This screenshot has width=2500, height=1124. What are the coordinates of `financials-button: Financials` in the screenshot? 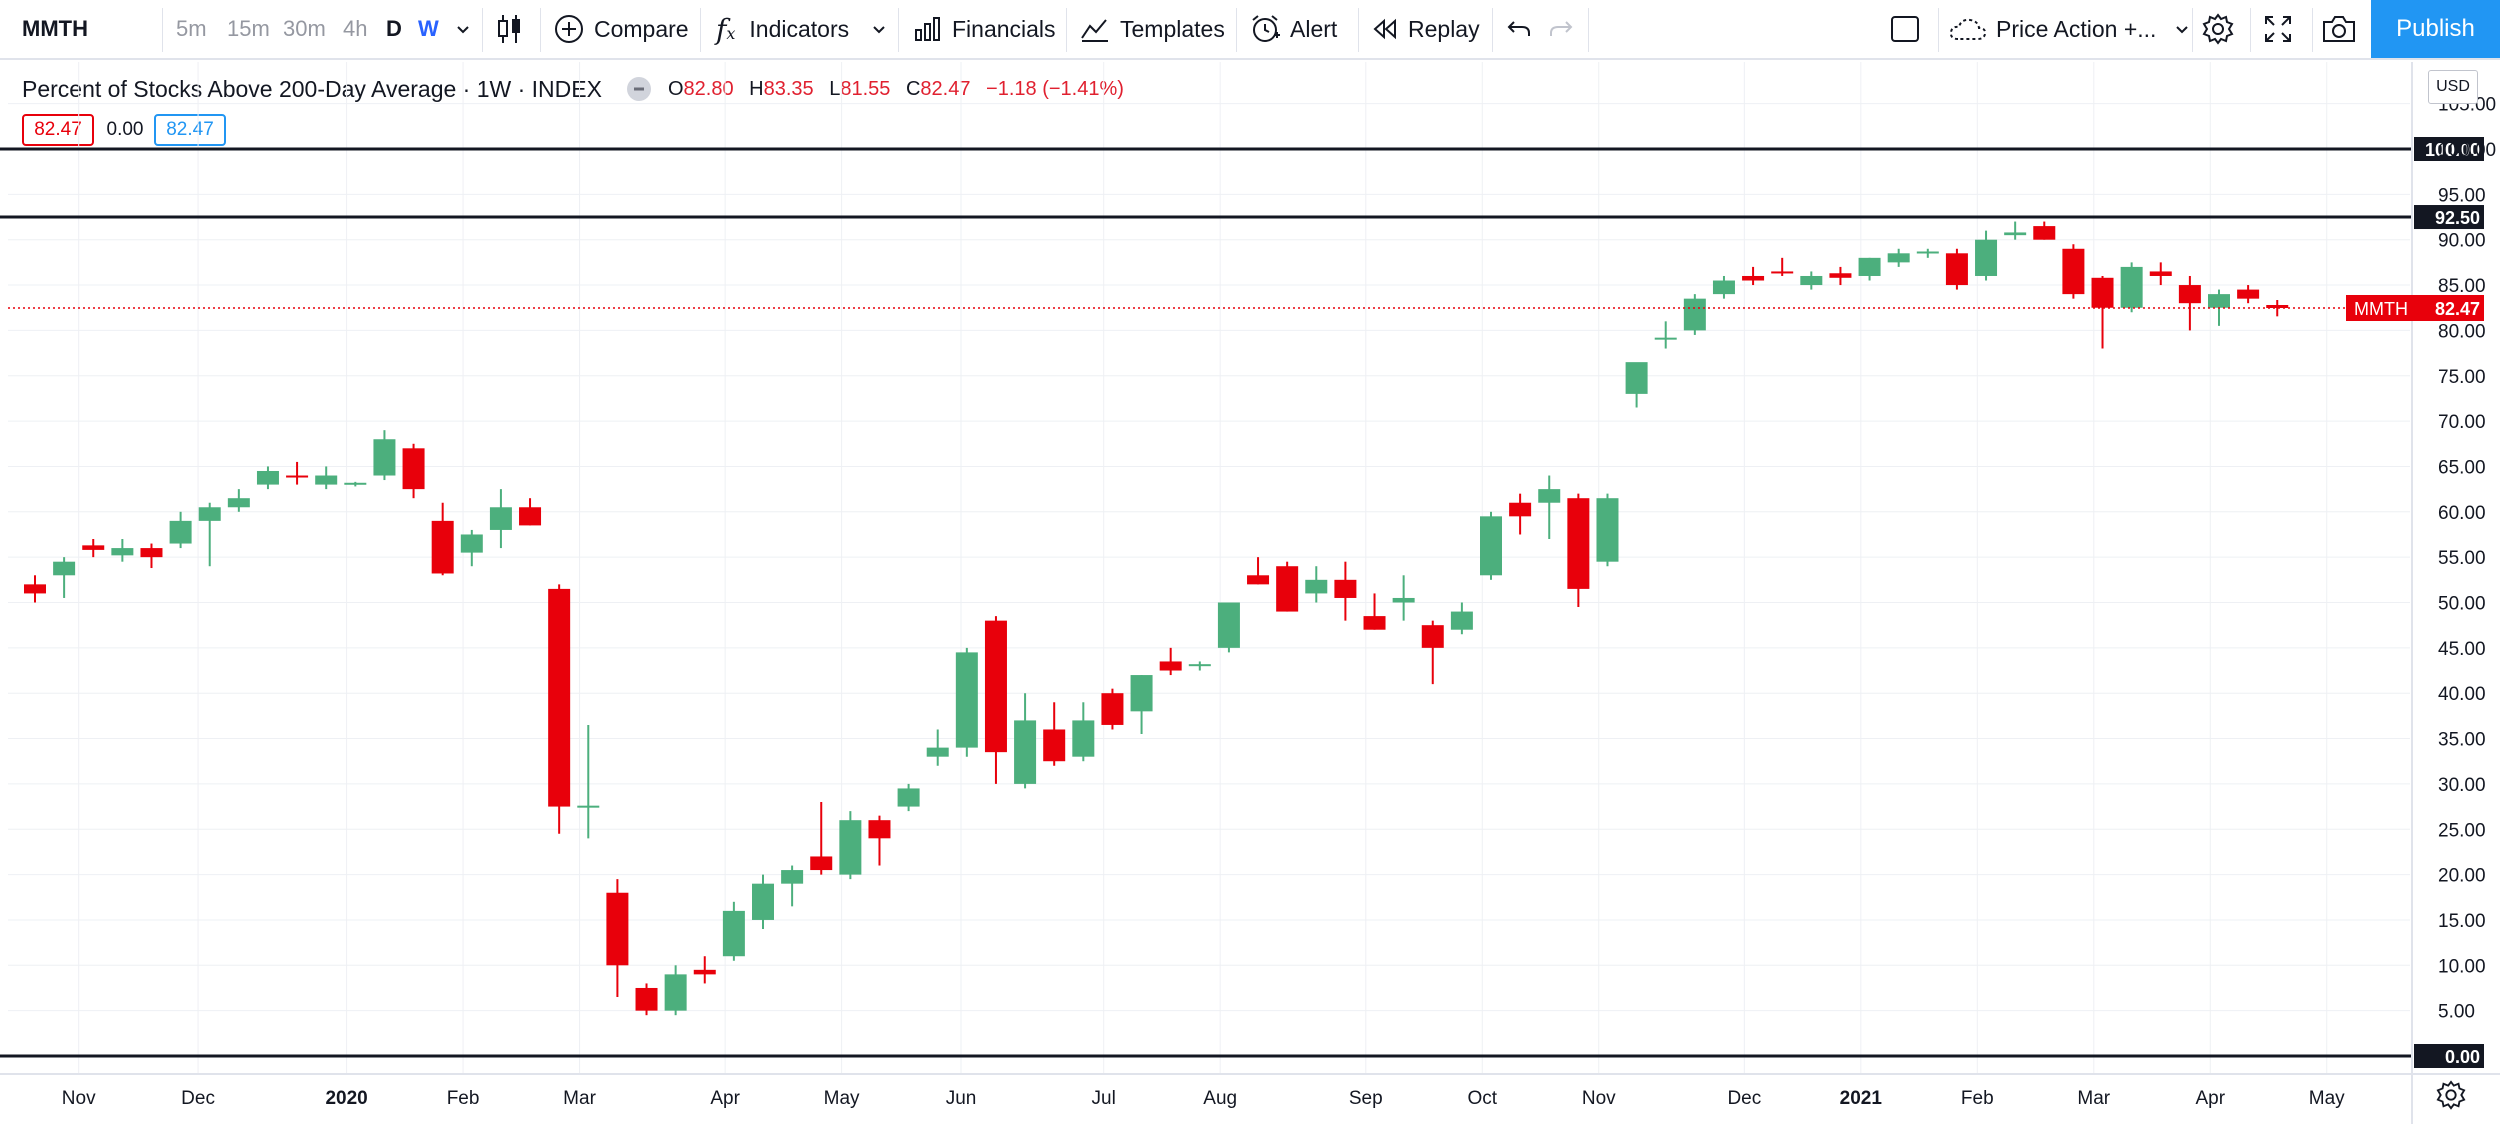 It's located at (985, 29).